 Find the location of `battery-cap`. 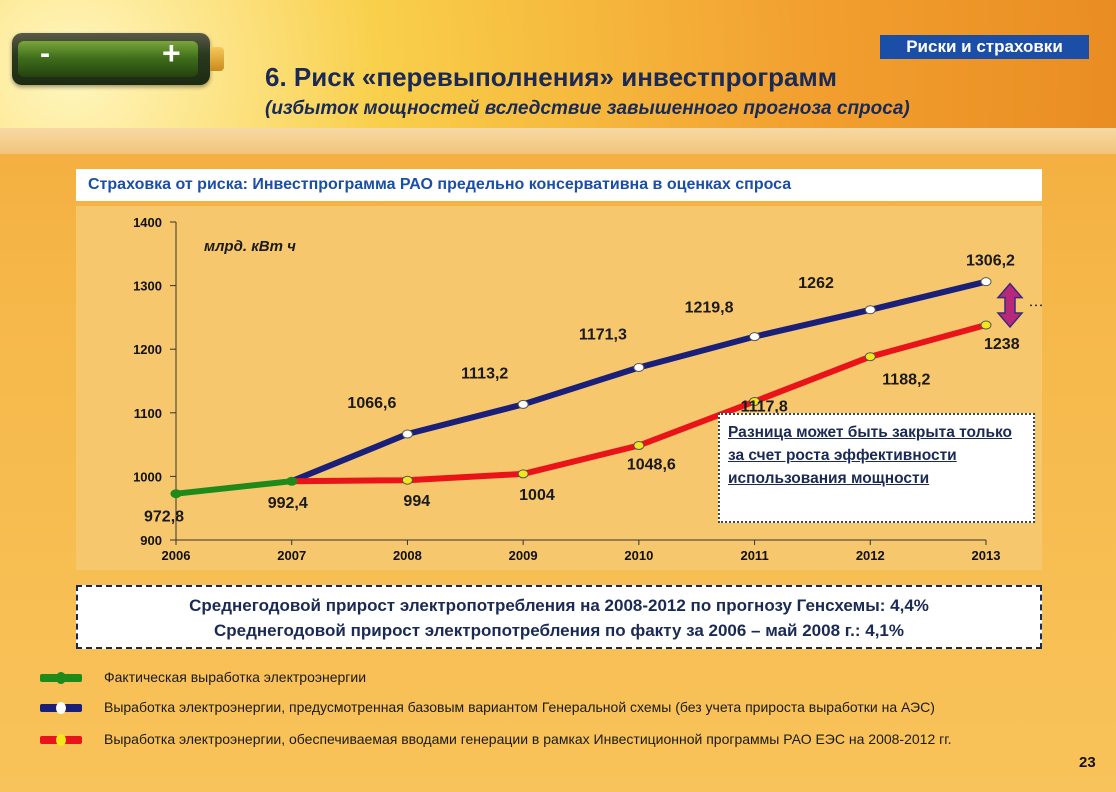

battery-cap is located at coordinates (217, 59).